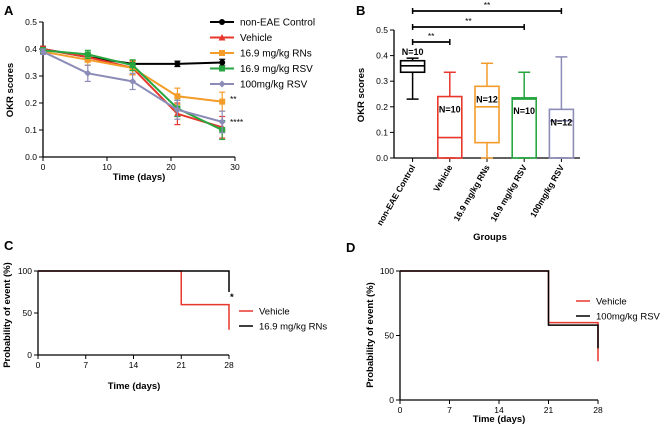  What do you see at coordinates (276, 69) in the screenshot?
I see `a-legend-label: 16.9 mg/kg RSV` at bounding box center [276, 69].